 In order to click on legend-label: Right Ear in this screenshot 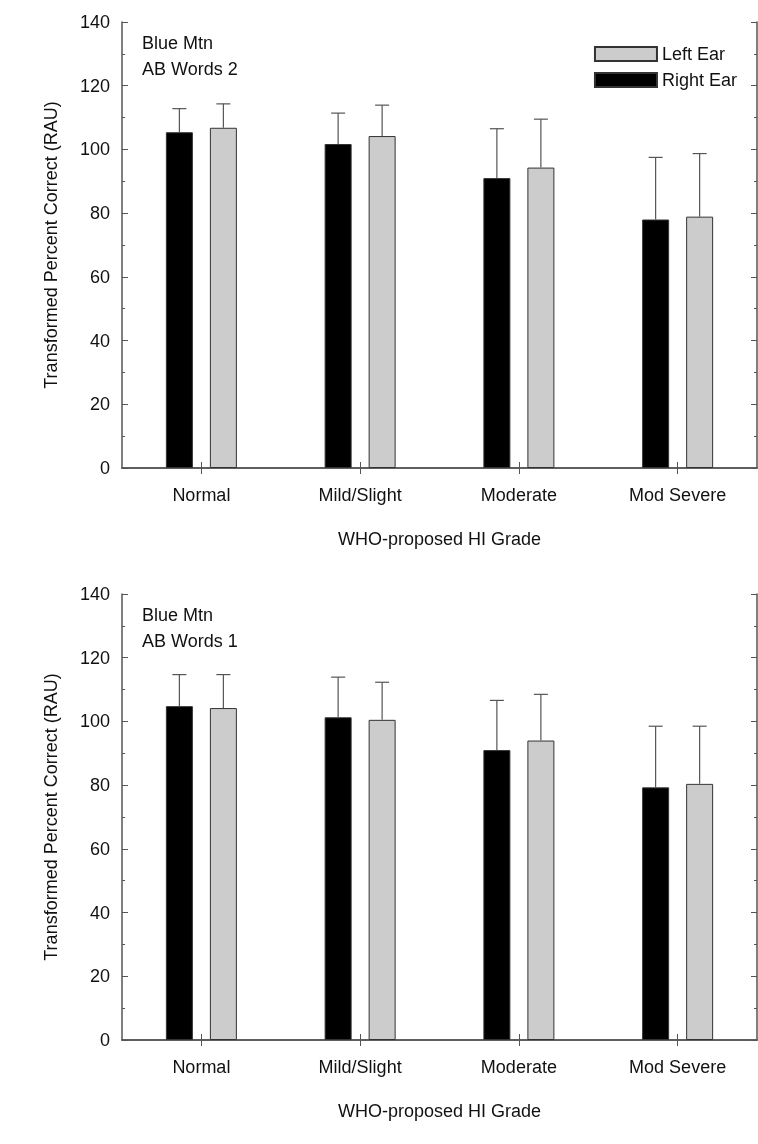, I will do `click(699, 80)`.